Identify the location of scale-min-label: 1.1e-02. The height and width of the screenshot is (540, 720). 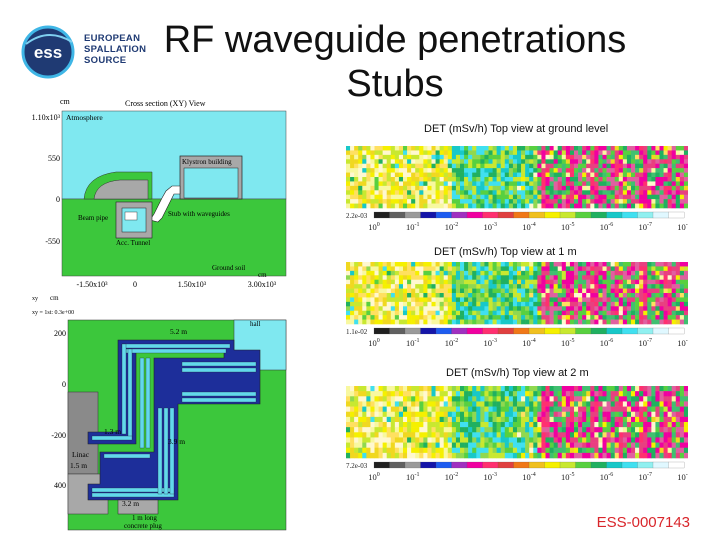
(357, 332).